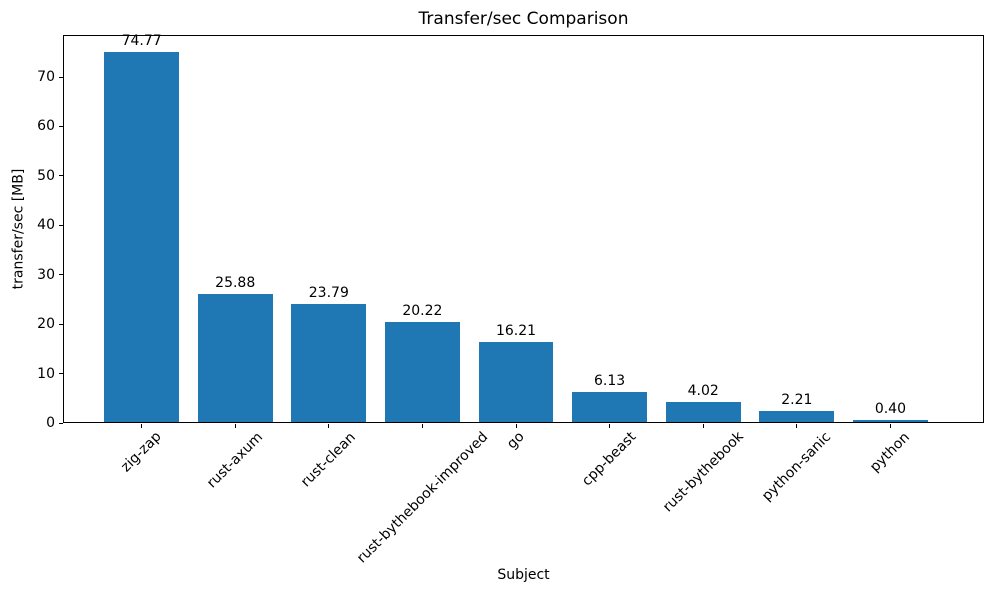 The image size is (1000, 600). Describe the element at coordinates (890, 451) in the screenshot. I see `x-axis-tick-label: python` at that location.